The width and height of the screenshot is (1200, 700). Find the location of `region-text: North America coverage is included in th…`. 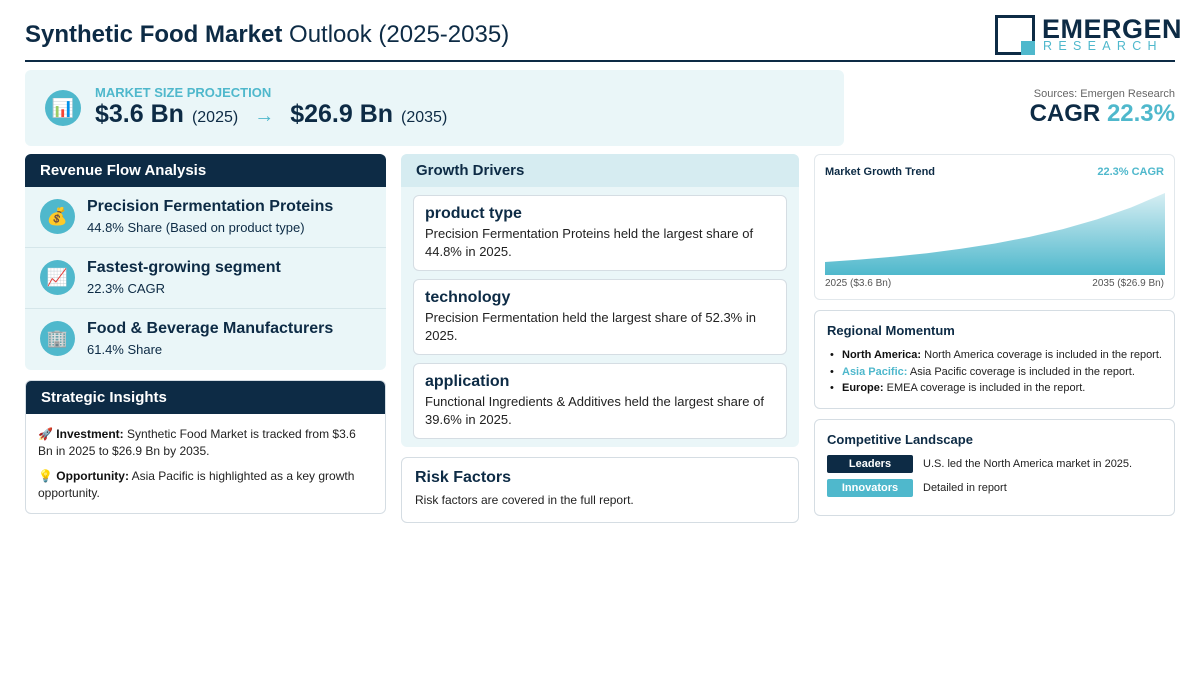

region-text: North America coverage is included in th… is located at coordinates (1041, 355).